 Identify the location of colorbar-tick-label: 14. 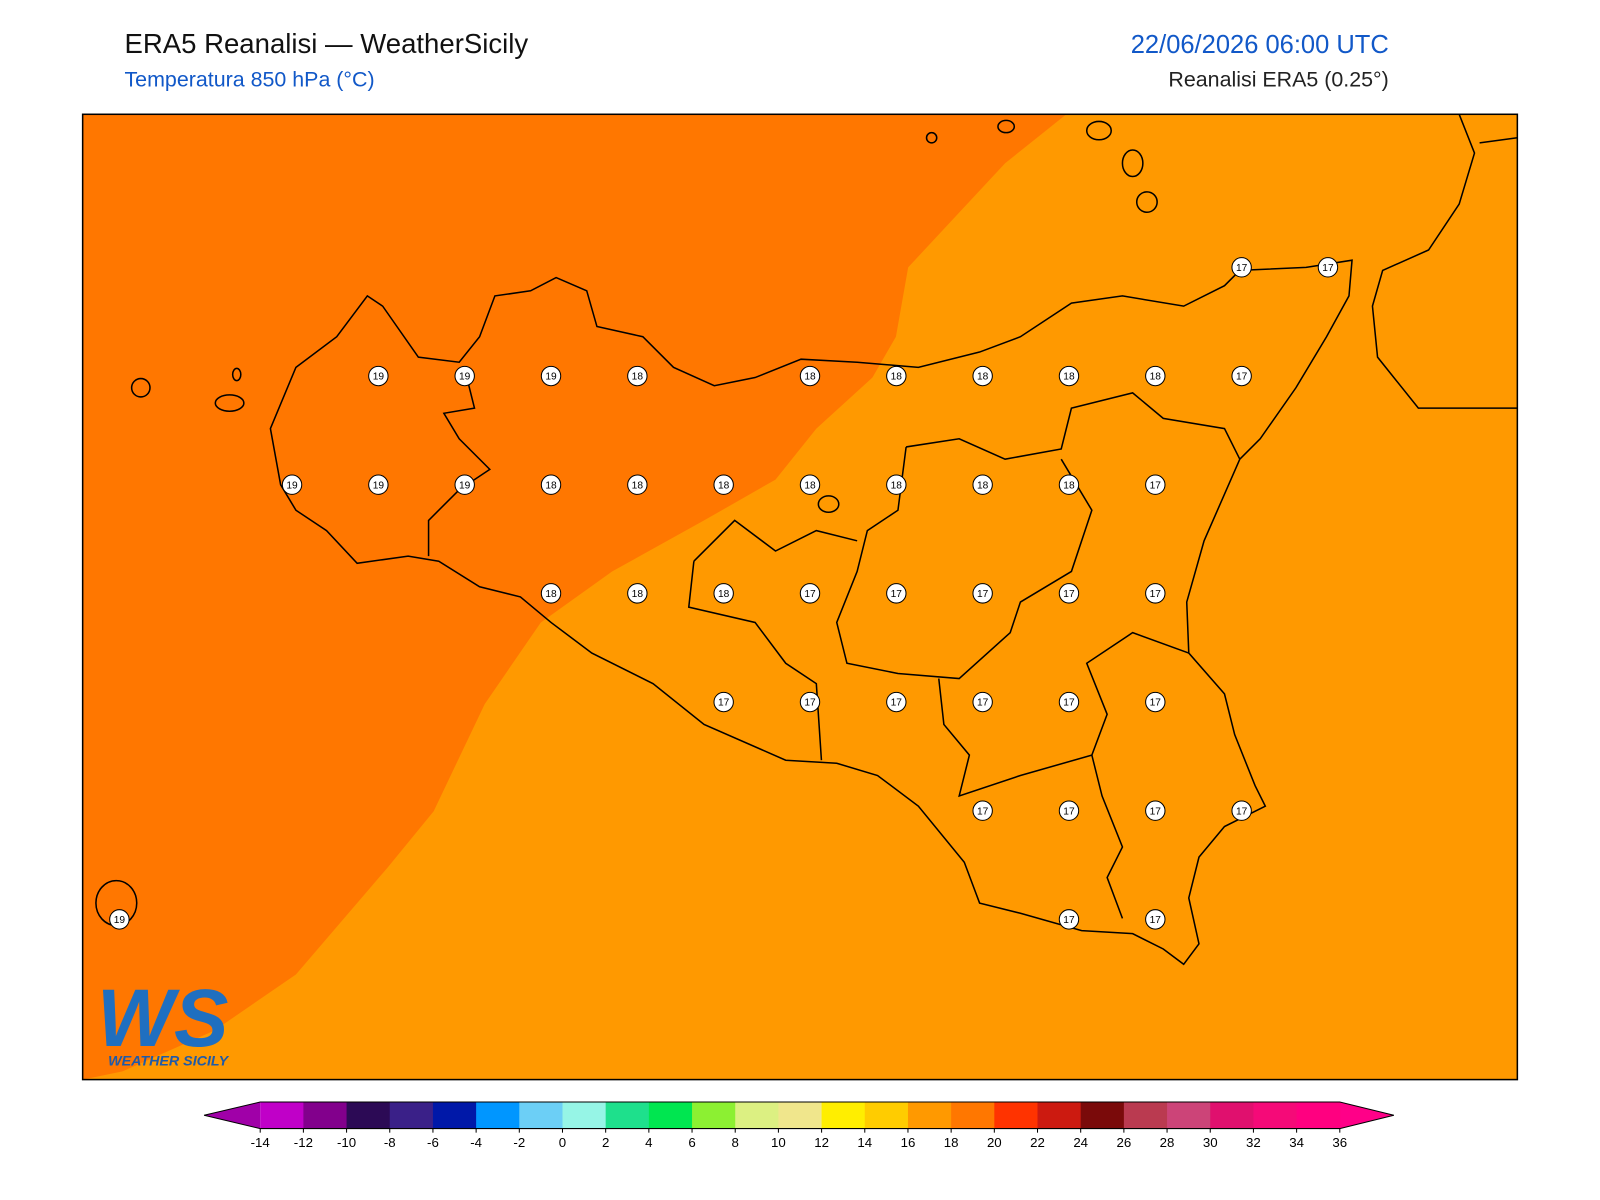
(864, 1142).